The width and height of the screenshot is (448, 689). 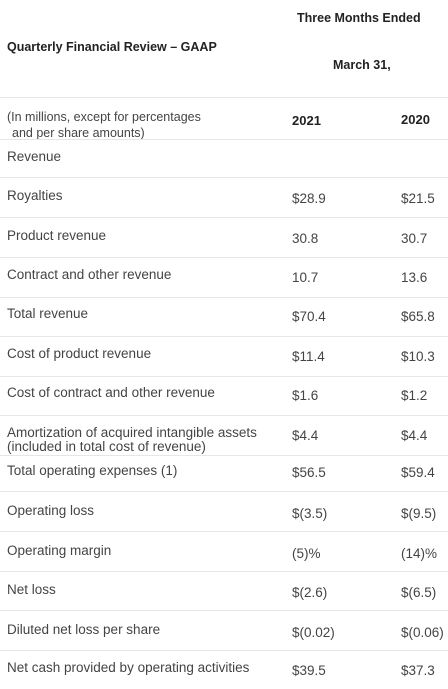 I want to click on units-divider, so click(x=224, y=139).